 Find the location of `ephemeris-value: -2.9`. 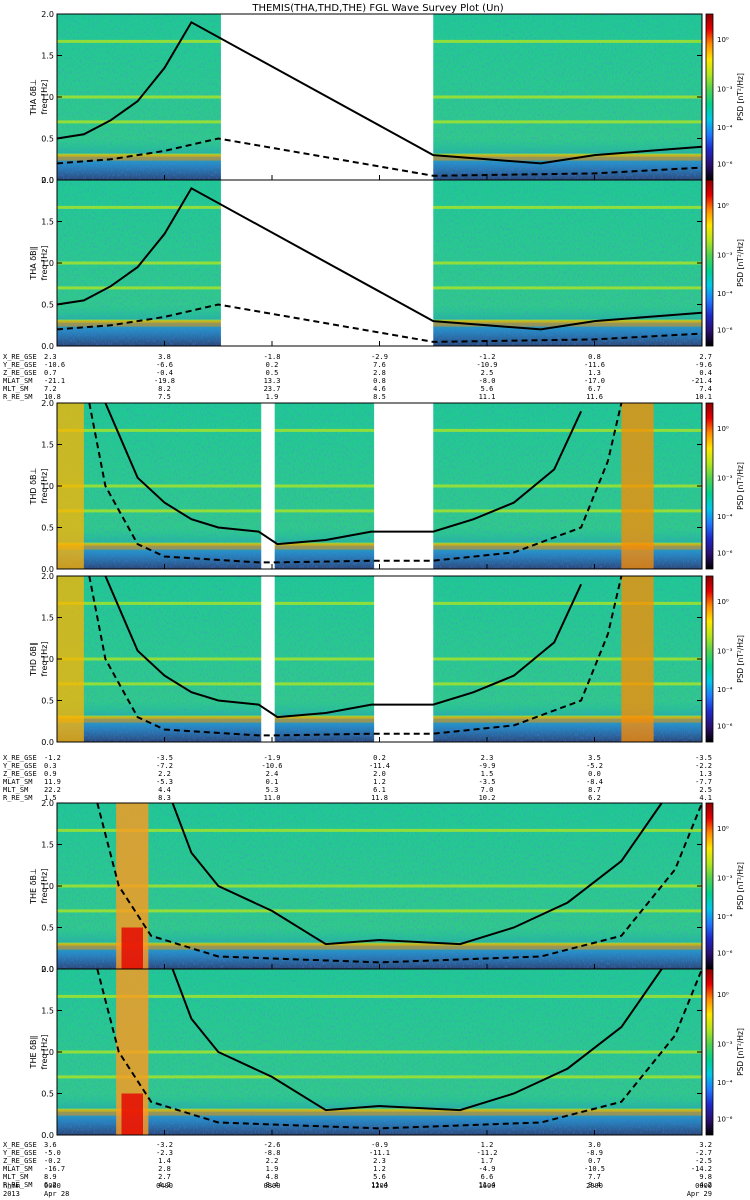

ephemeris-value: -2.9 is located at coordinates (379, 357).